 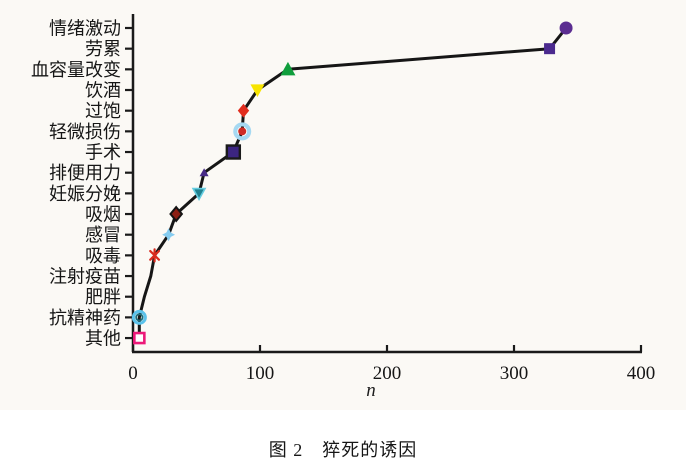 I want to click on y-axis-label: 情绪激动, so click(x=85, y=29).